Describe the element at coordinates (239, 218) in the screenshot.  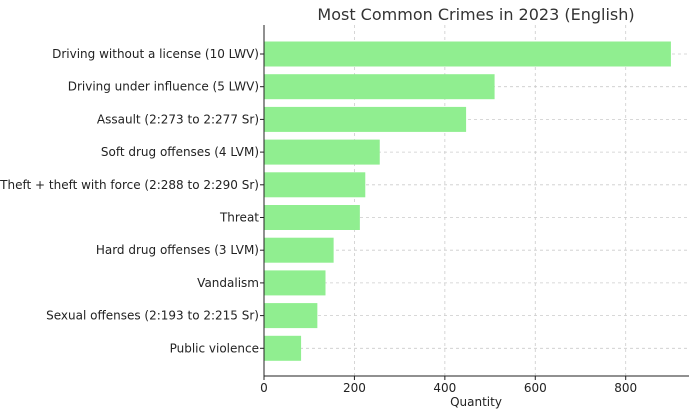
I see `category-label: Threat` at that location.